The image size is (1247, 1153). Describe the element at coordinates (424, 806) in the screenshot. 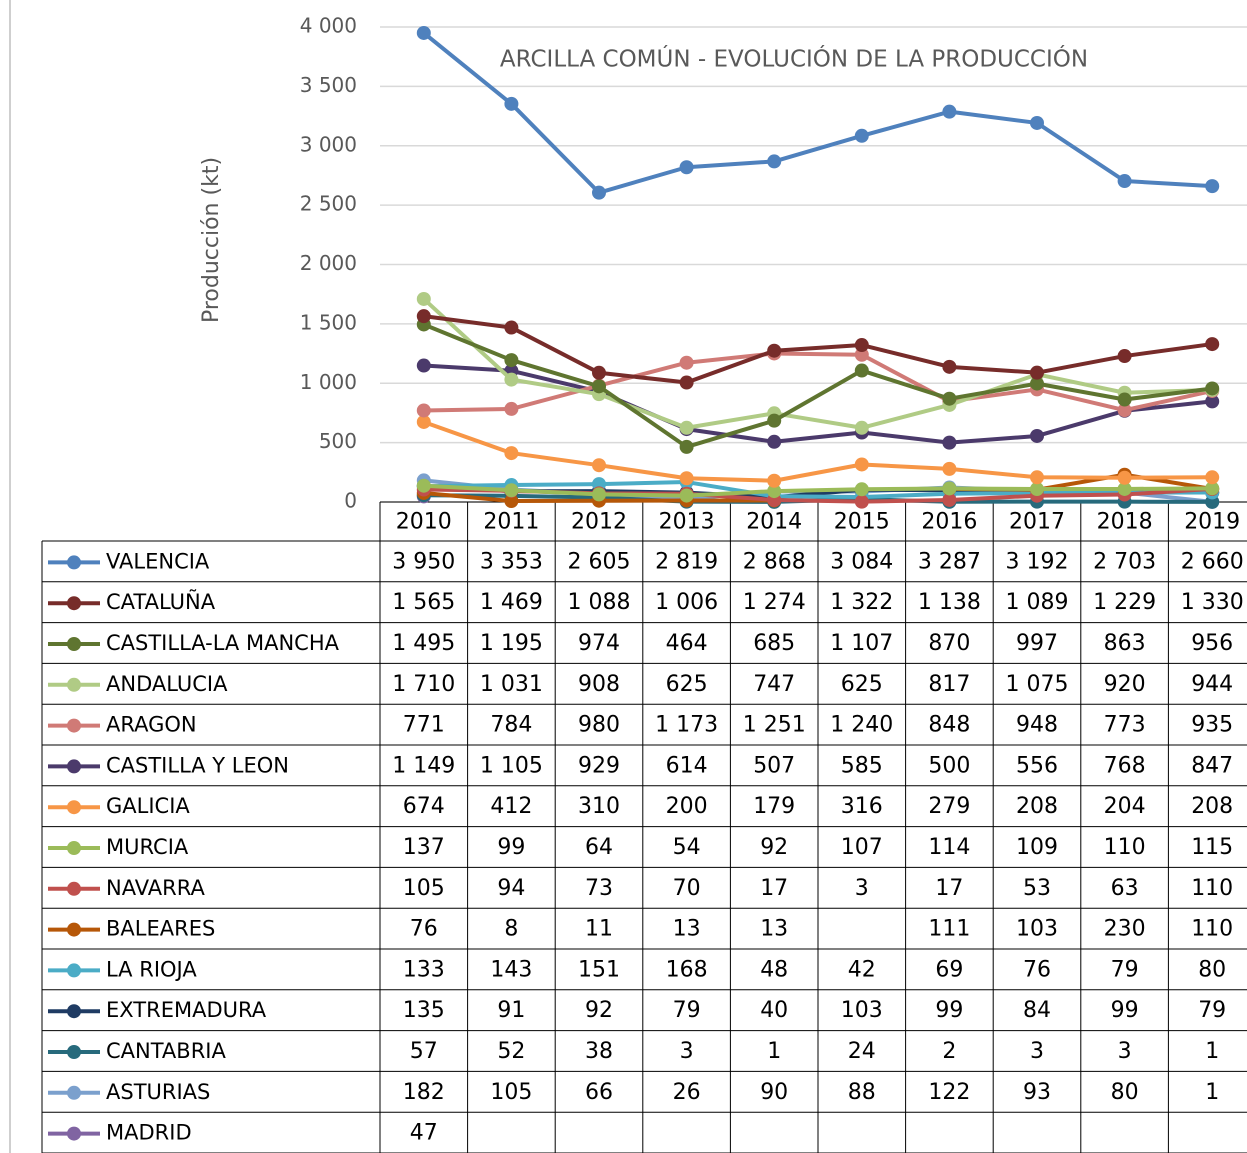

I see `table-cell: 674` at that location.